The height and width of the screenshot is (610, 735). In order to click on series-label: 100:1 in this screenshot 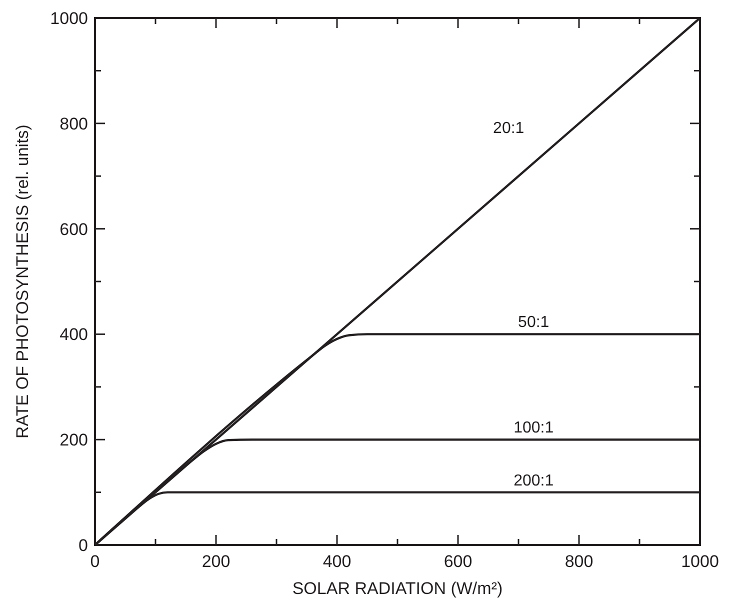, I will do `click(534, 428)`.